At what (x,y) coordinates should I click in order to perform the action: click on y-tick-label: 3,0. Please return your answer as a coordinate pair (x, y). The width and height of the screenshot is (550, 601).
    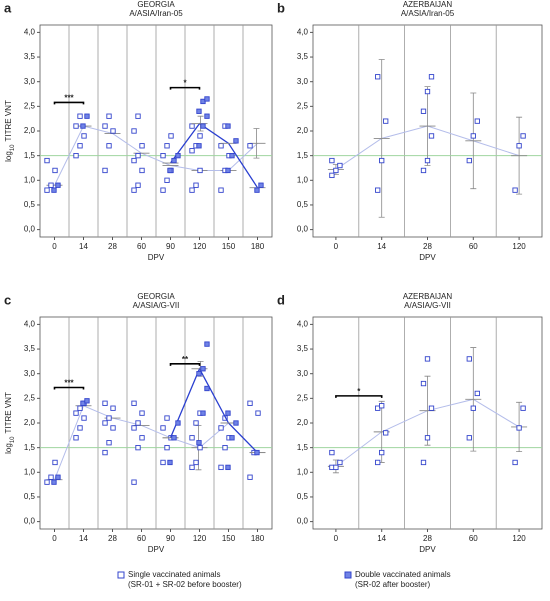
    Looking at the image, I should click on (303, 373).